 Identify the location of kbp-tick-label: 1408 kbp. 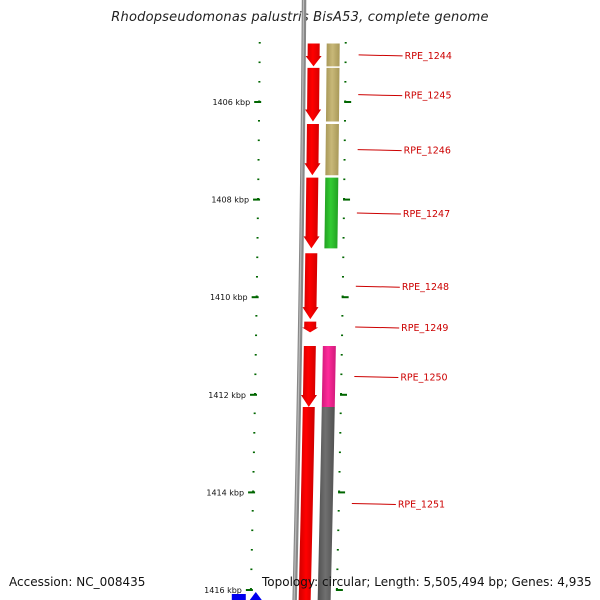
(230, 200).